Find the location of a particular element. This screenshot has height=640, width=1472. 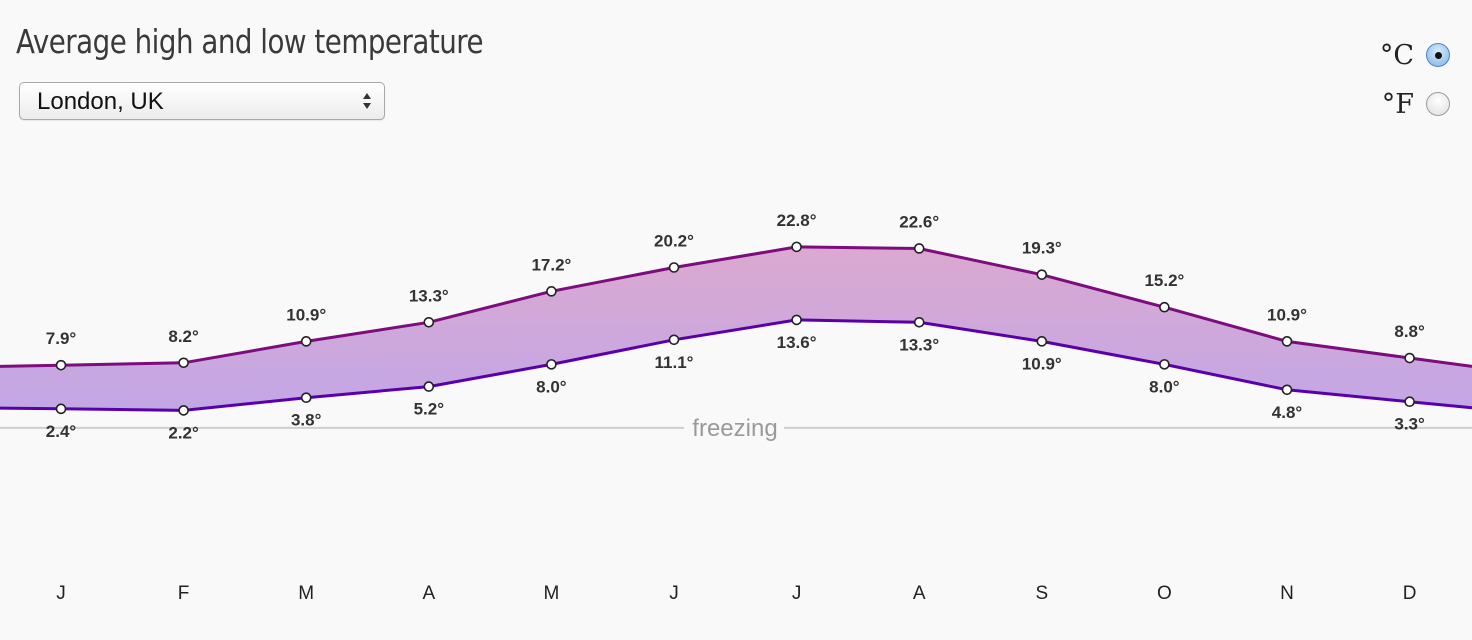

month-tick-label: N is located at coordinates (1287, 593).